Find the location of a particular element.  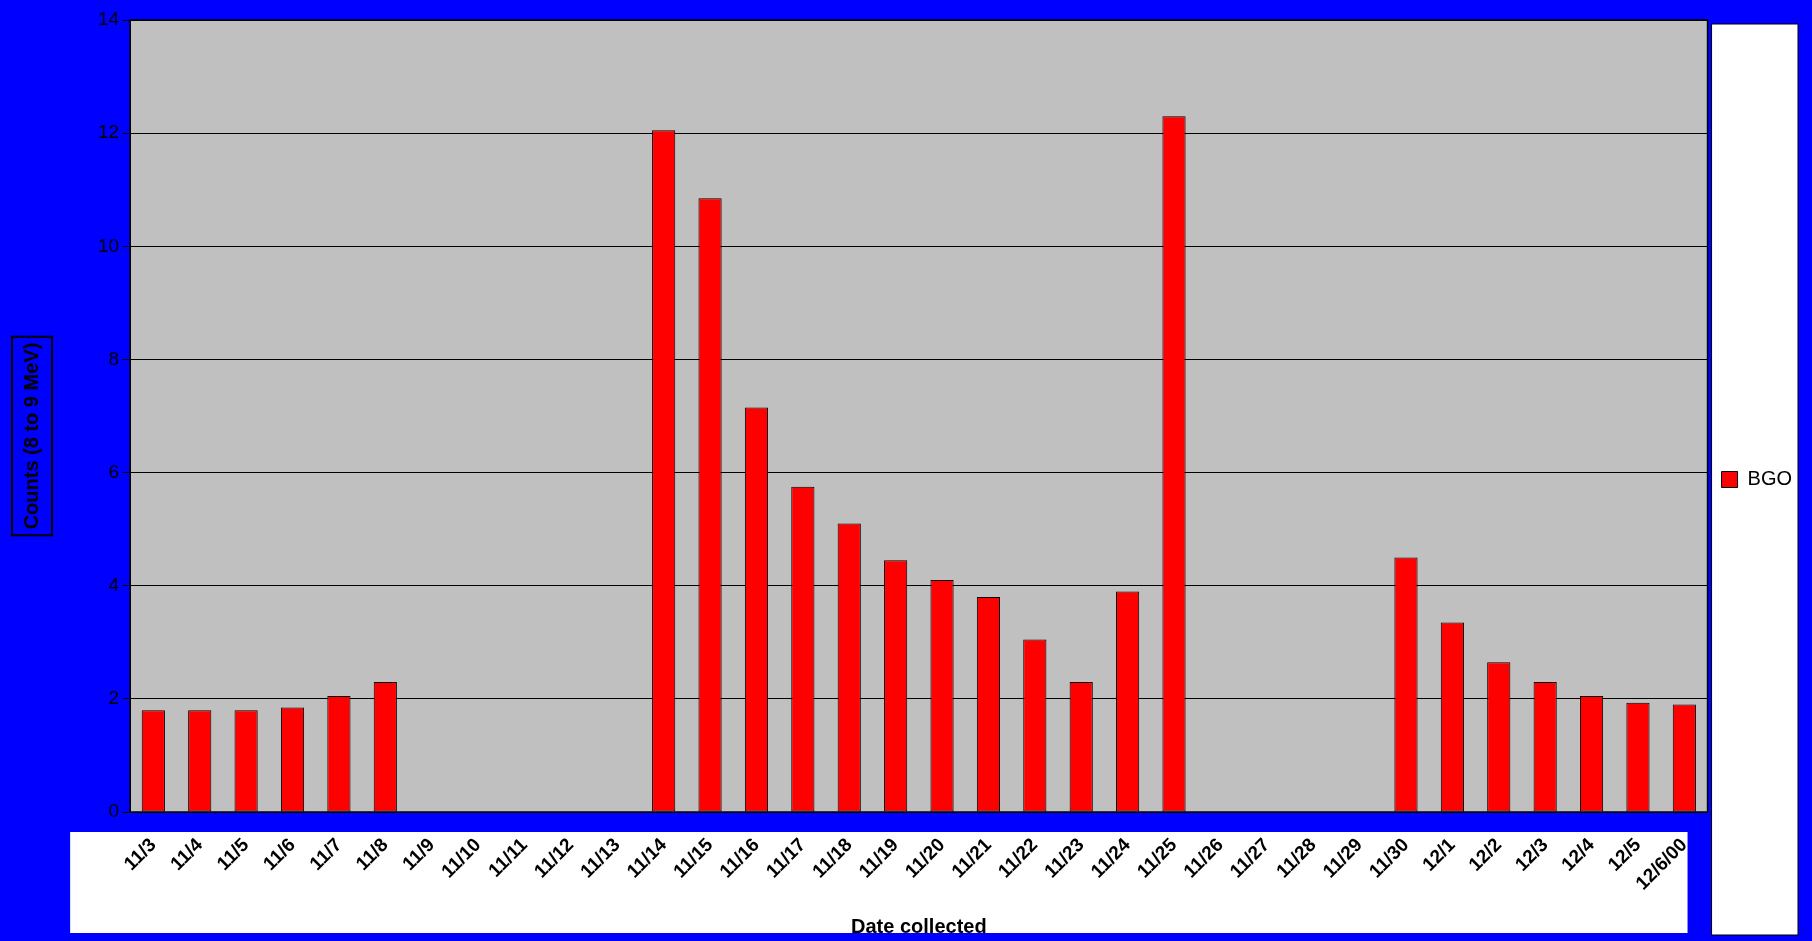

legend-label: BGO is located at coordinates (1769, 478).